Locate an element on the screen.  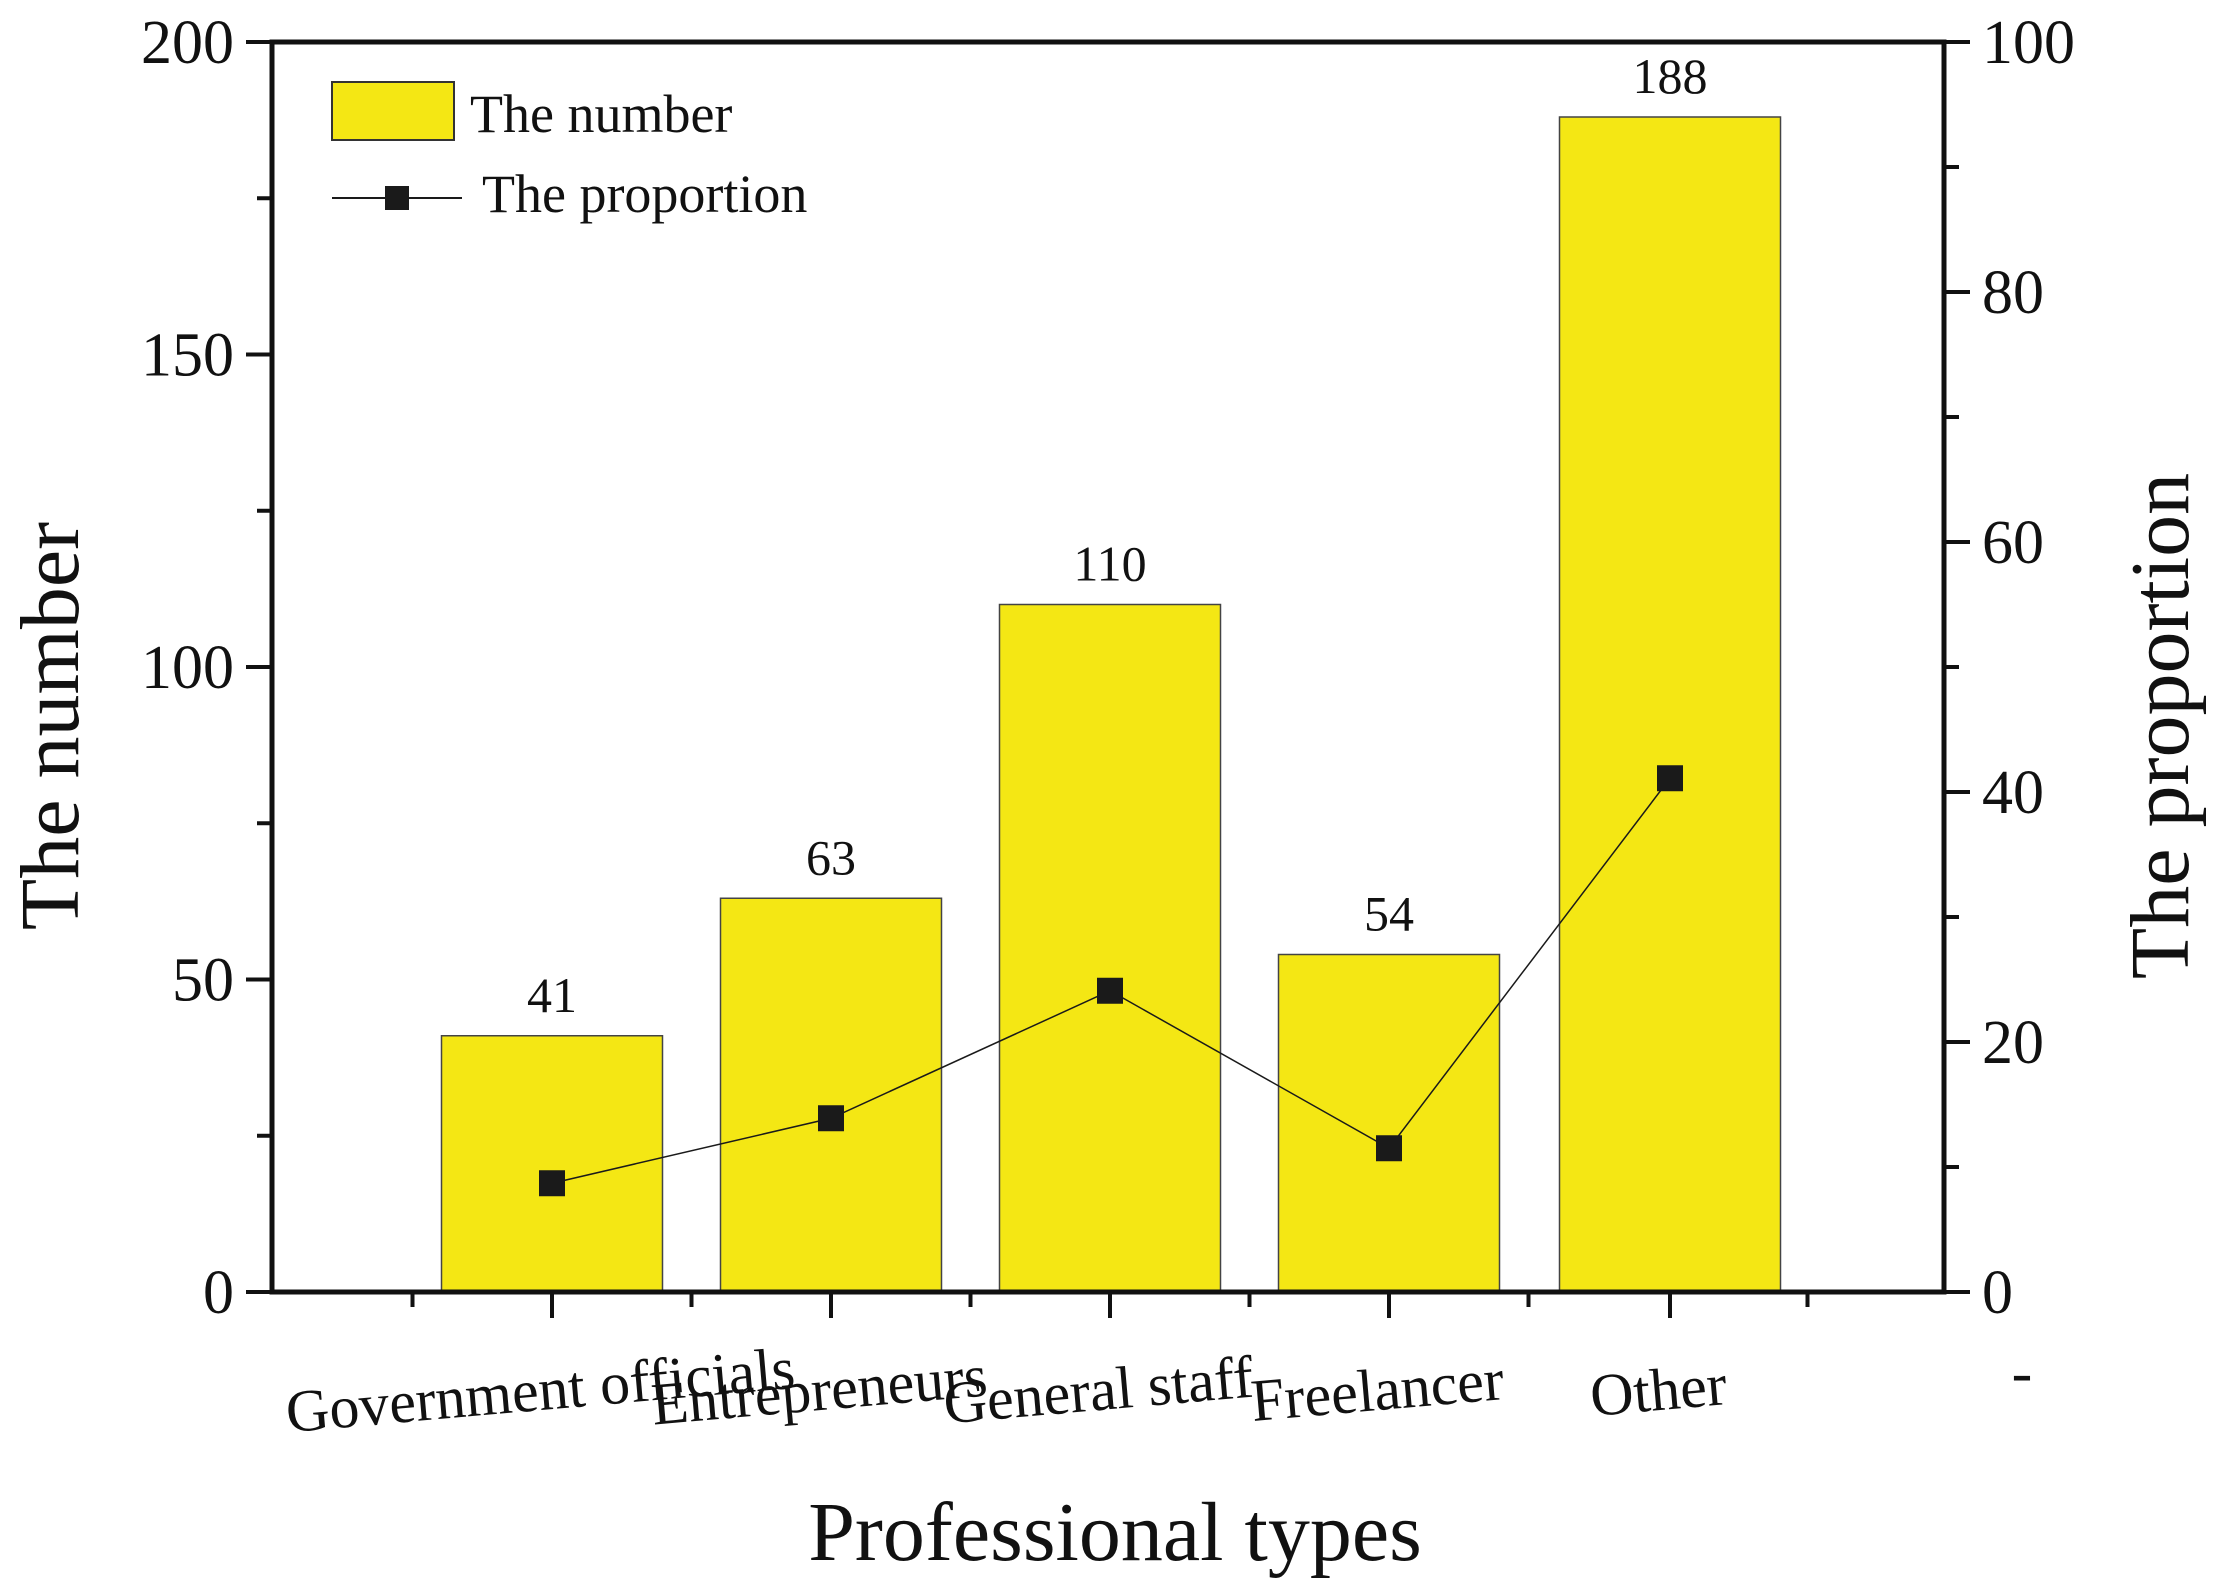
y-right-tick-label: 20 is located at coordinates (2013, 1043).